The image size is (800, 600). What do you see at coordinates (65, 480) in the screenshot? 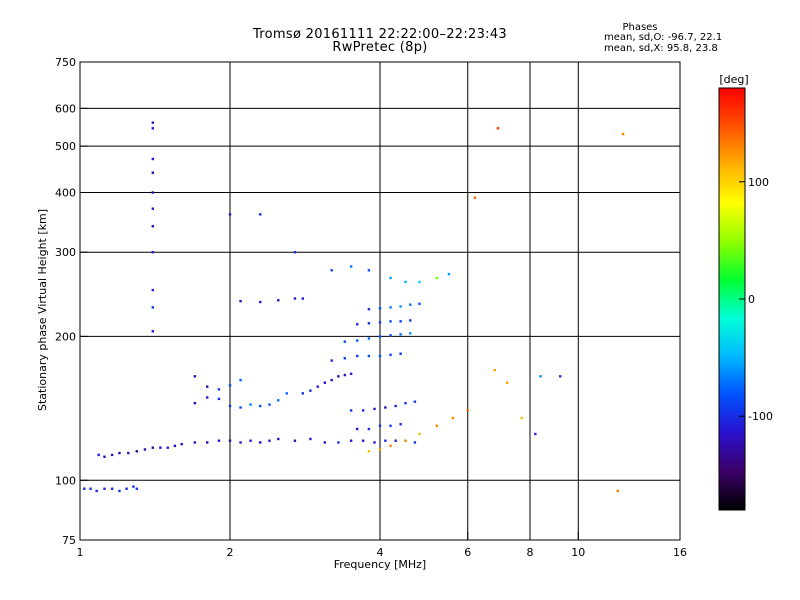
I see `y-tick-label: 100` at bounding box center [65, 480].